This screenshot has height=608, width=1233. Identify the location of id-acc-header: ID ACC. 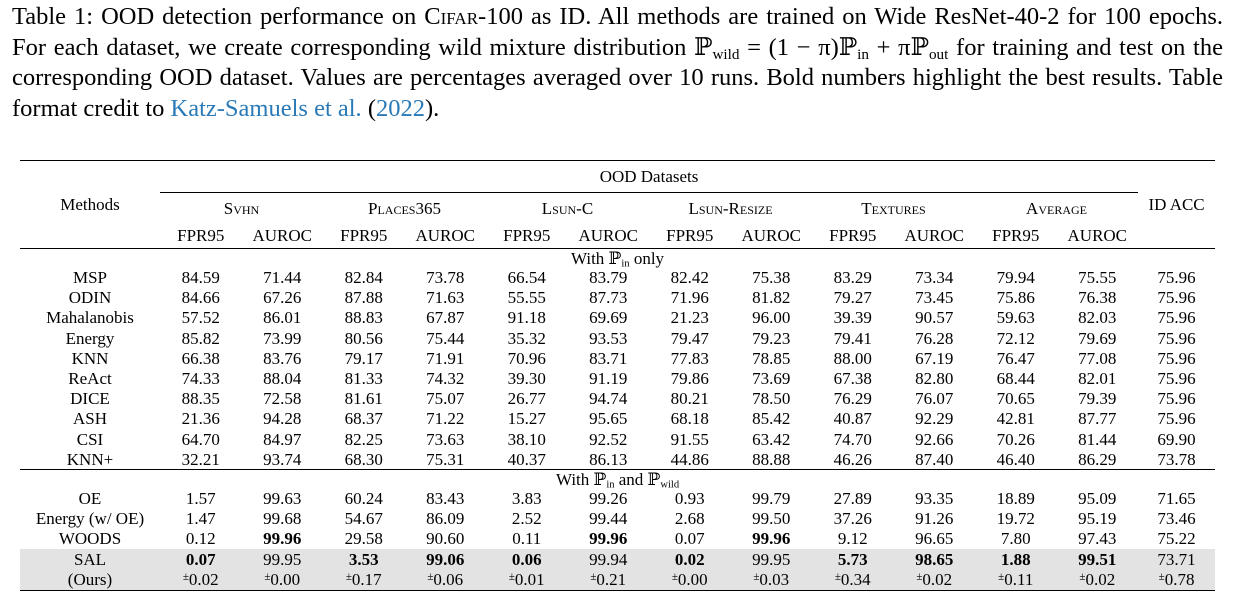
(1177, 204).